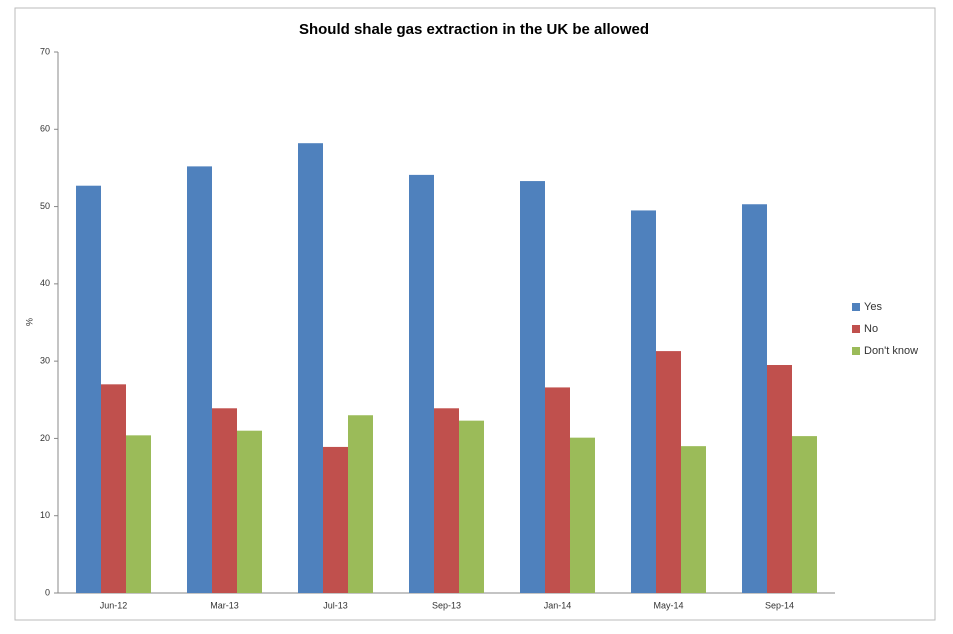 This screenshot has width=953, height=634. Describe the element at coordinates (45, 206) in the screenshot. I see `y-tick-label: 50` at that location.